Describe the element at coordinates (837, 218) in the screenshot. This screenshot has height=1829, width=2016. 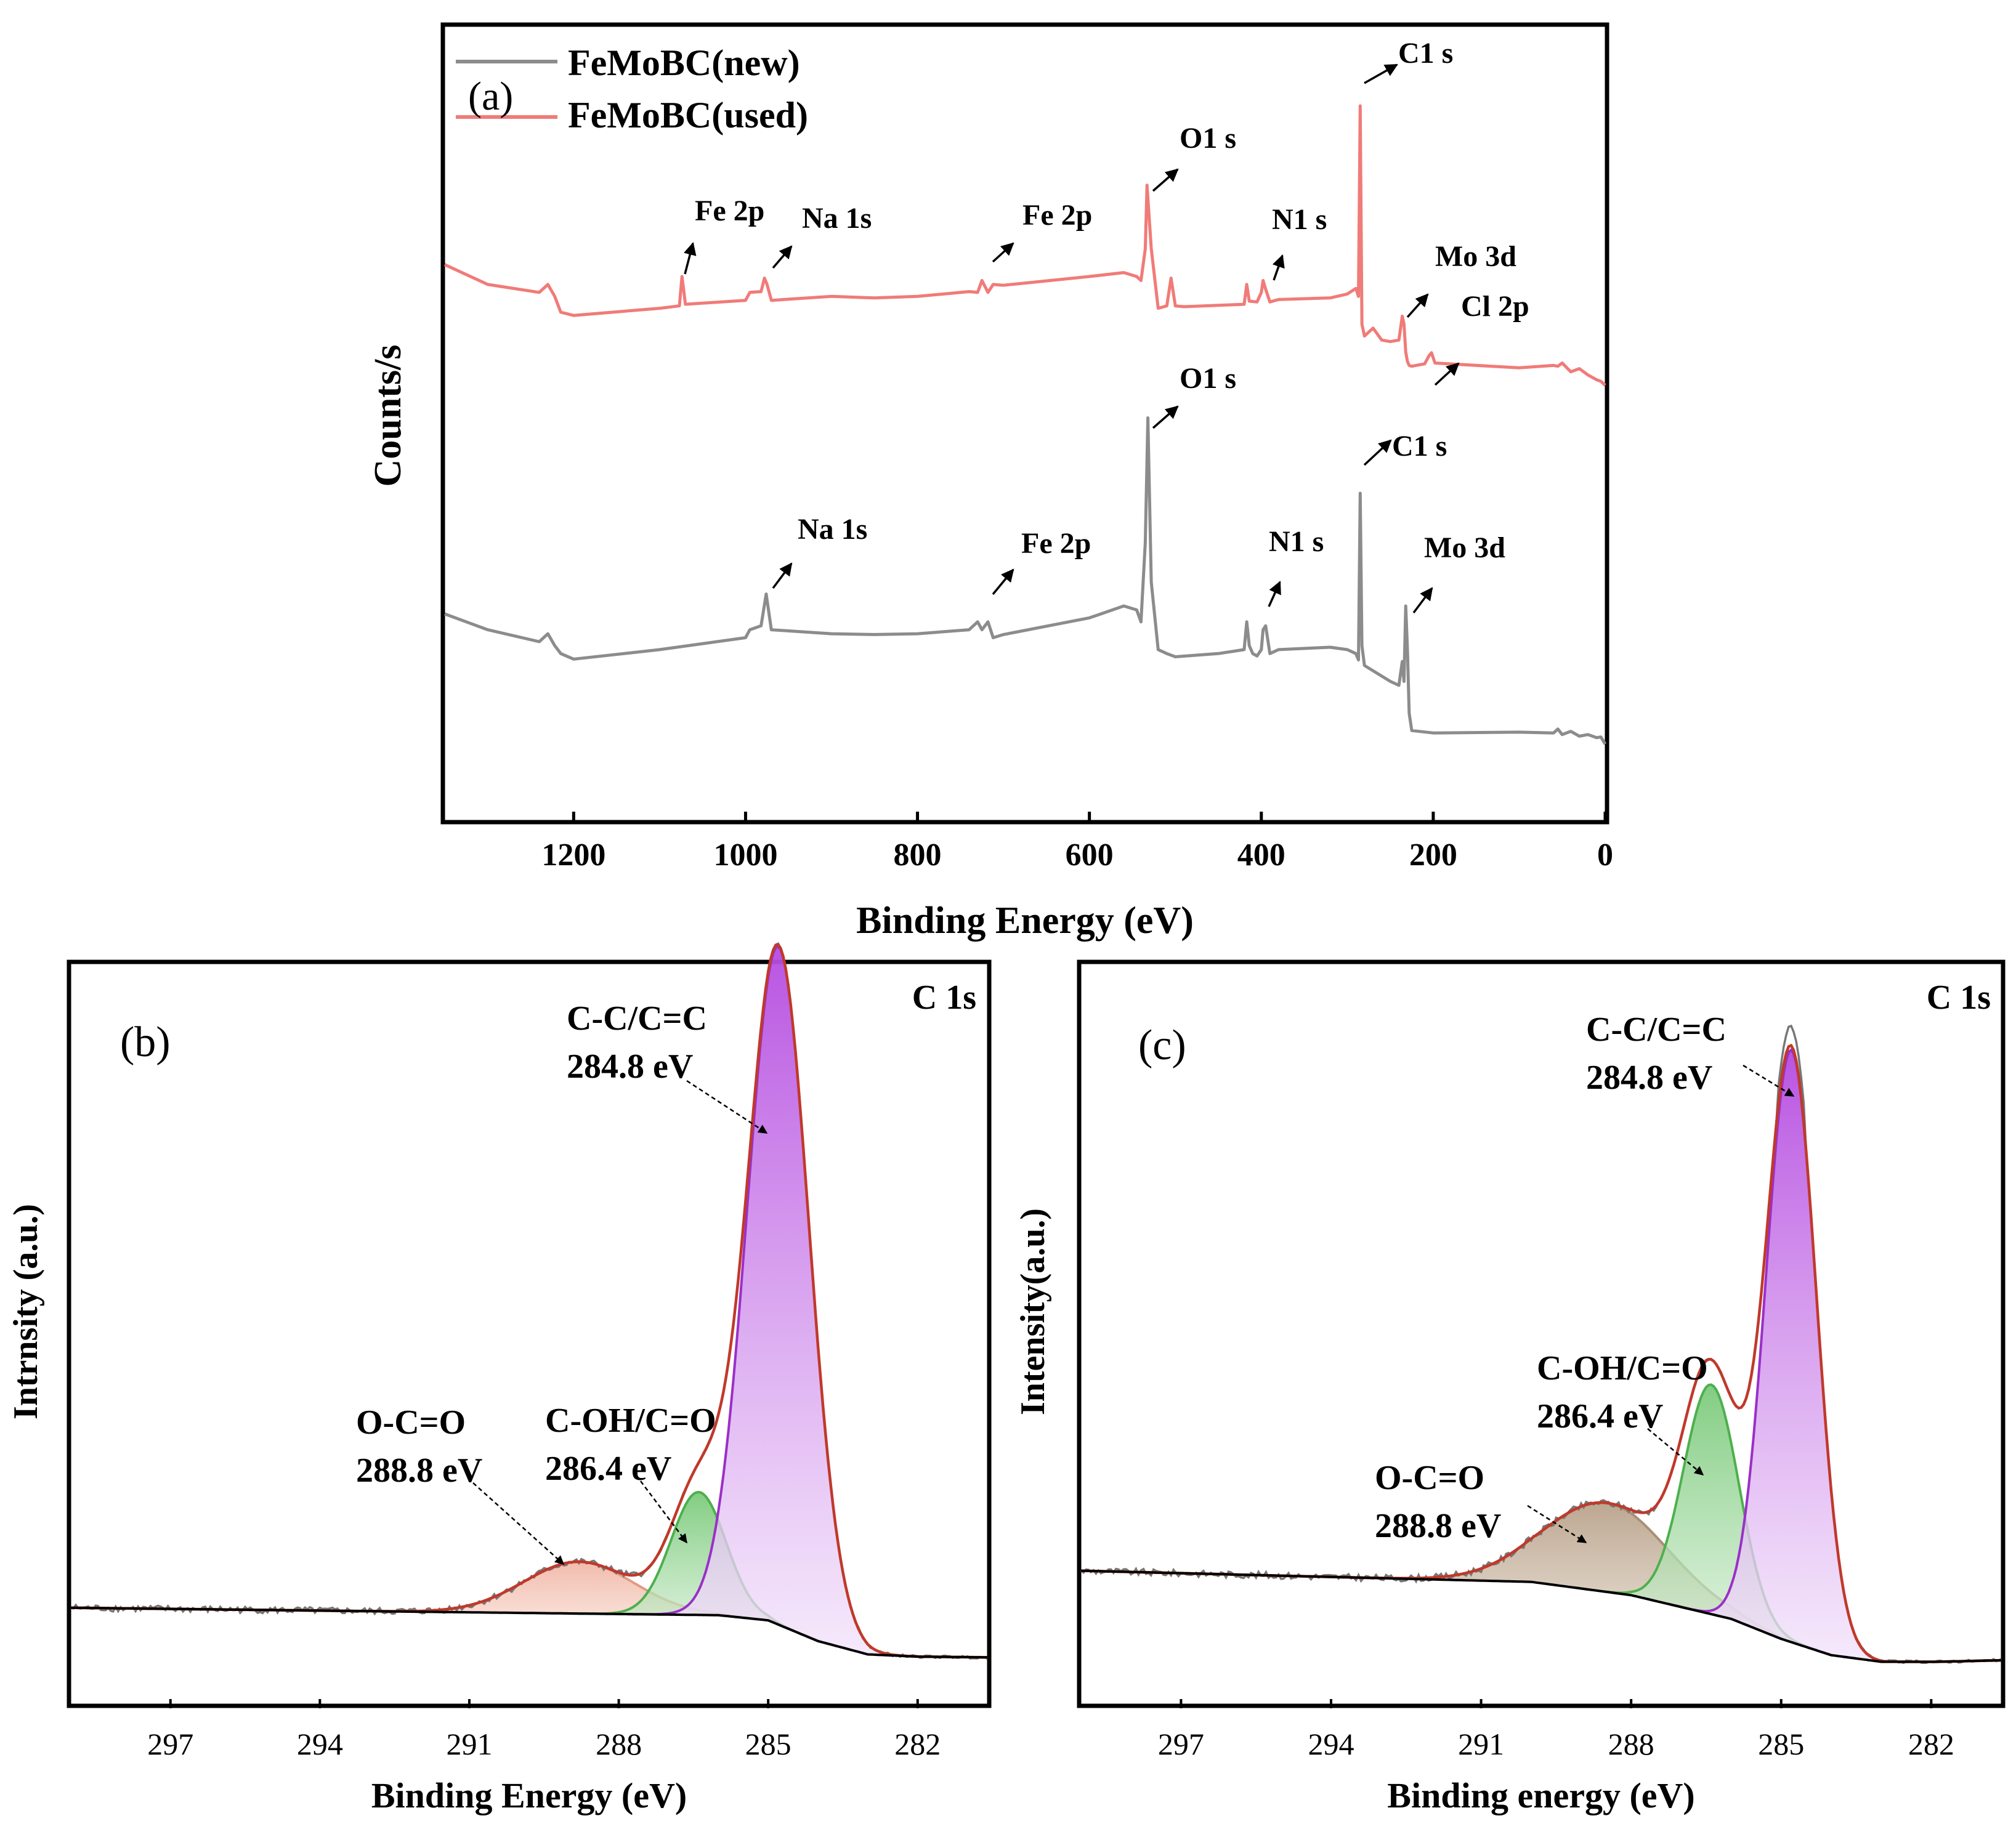
I see `peak-annotation-label: Na 1s` at that location.